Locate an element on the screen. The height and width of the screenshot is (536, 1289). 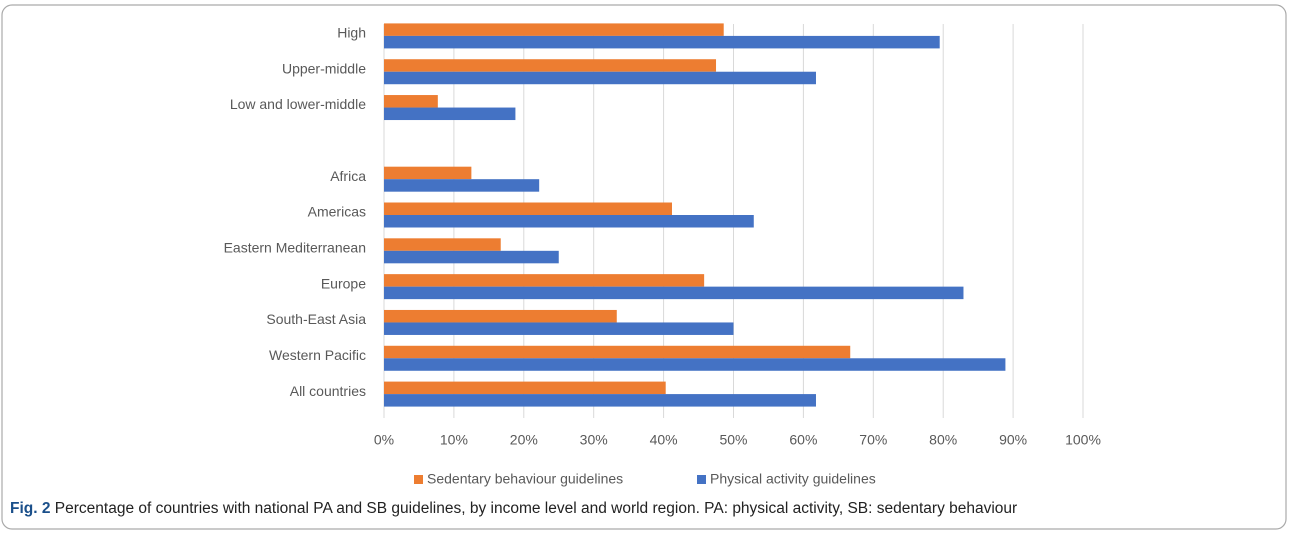
y-tick-label: Eastern Mediterranean is located at coordinates (295, 248).